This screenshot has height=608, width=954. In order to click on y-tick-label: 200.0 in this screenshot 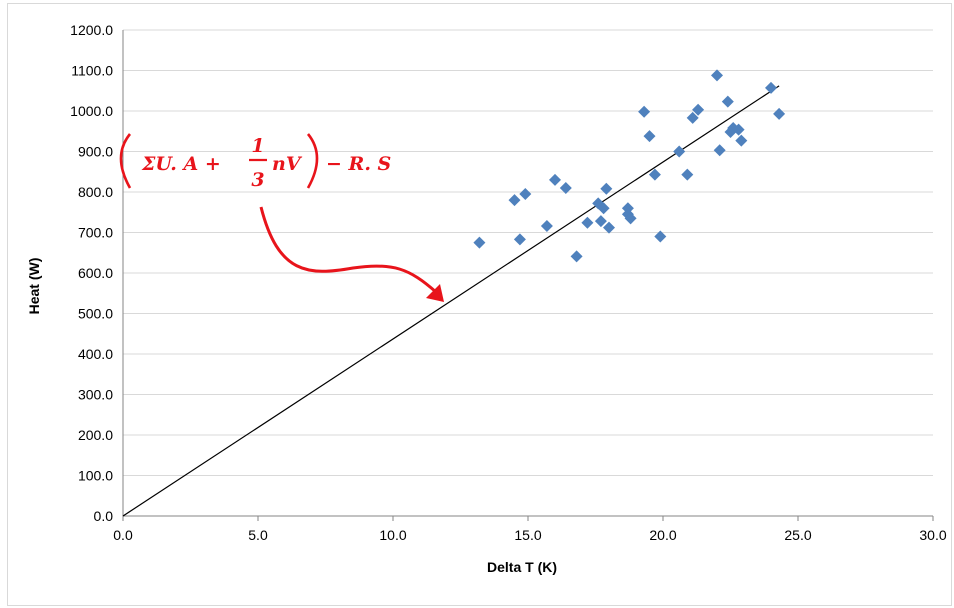, I will do `click(95, 435)`.